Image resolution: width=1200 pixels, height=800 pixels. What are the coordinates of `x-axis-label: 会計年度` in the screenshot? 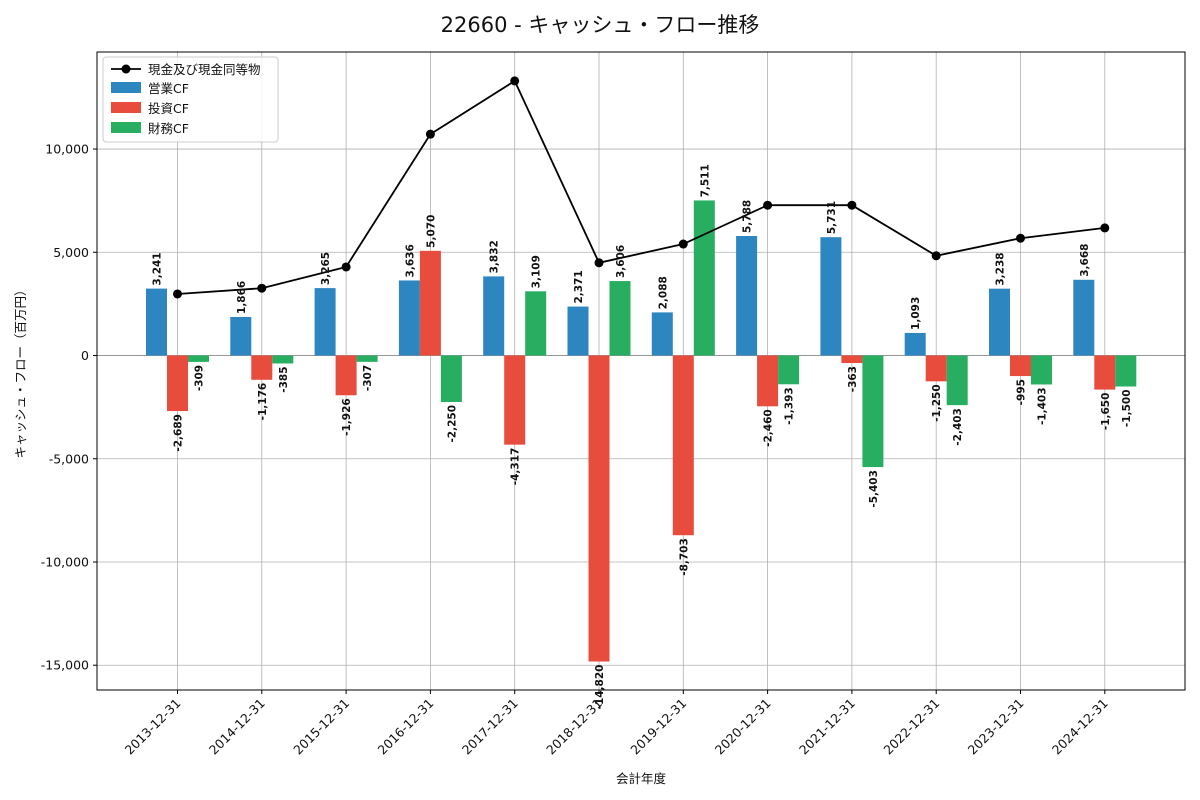 It's located at (641, 778).